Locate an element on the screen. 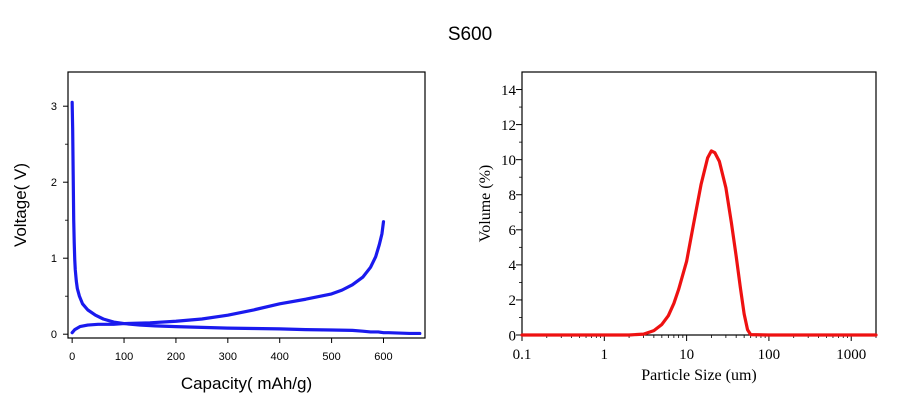 The image size is (900, 400). particle-x-tick-label: 1000 is located at coordinates (851, 355).